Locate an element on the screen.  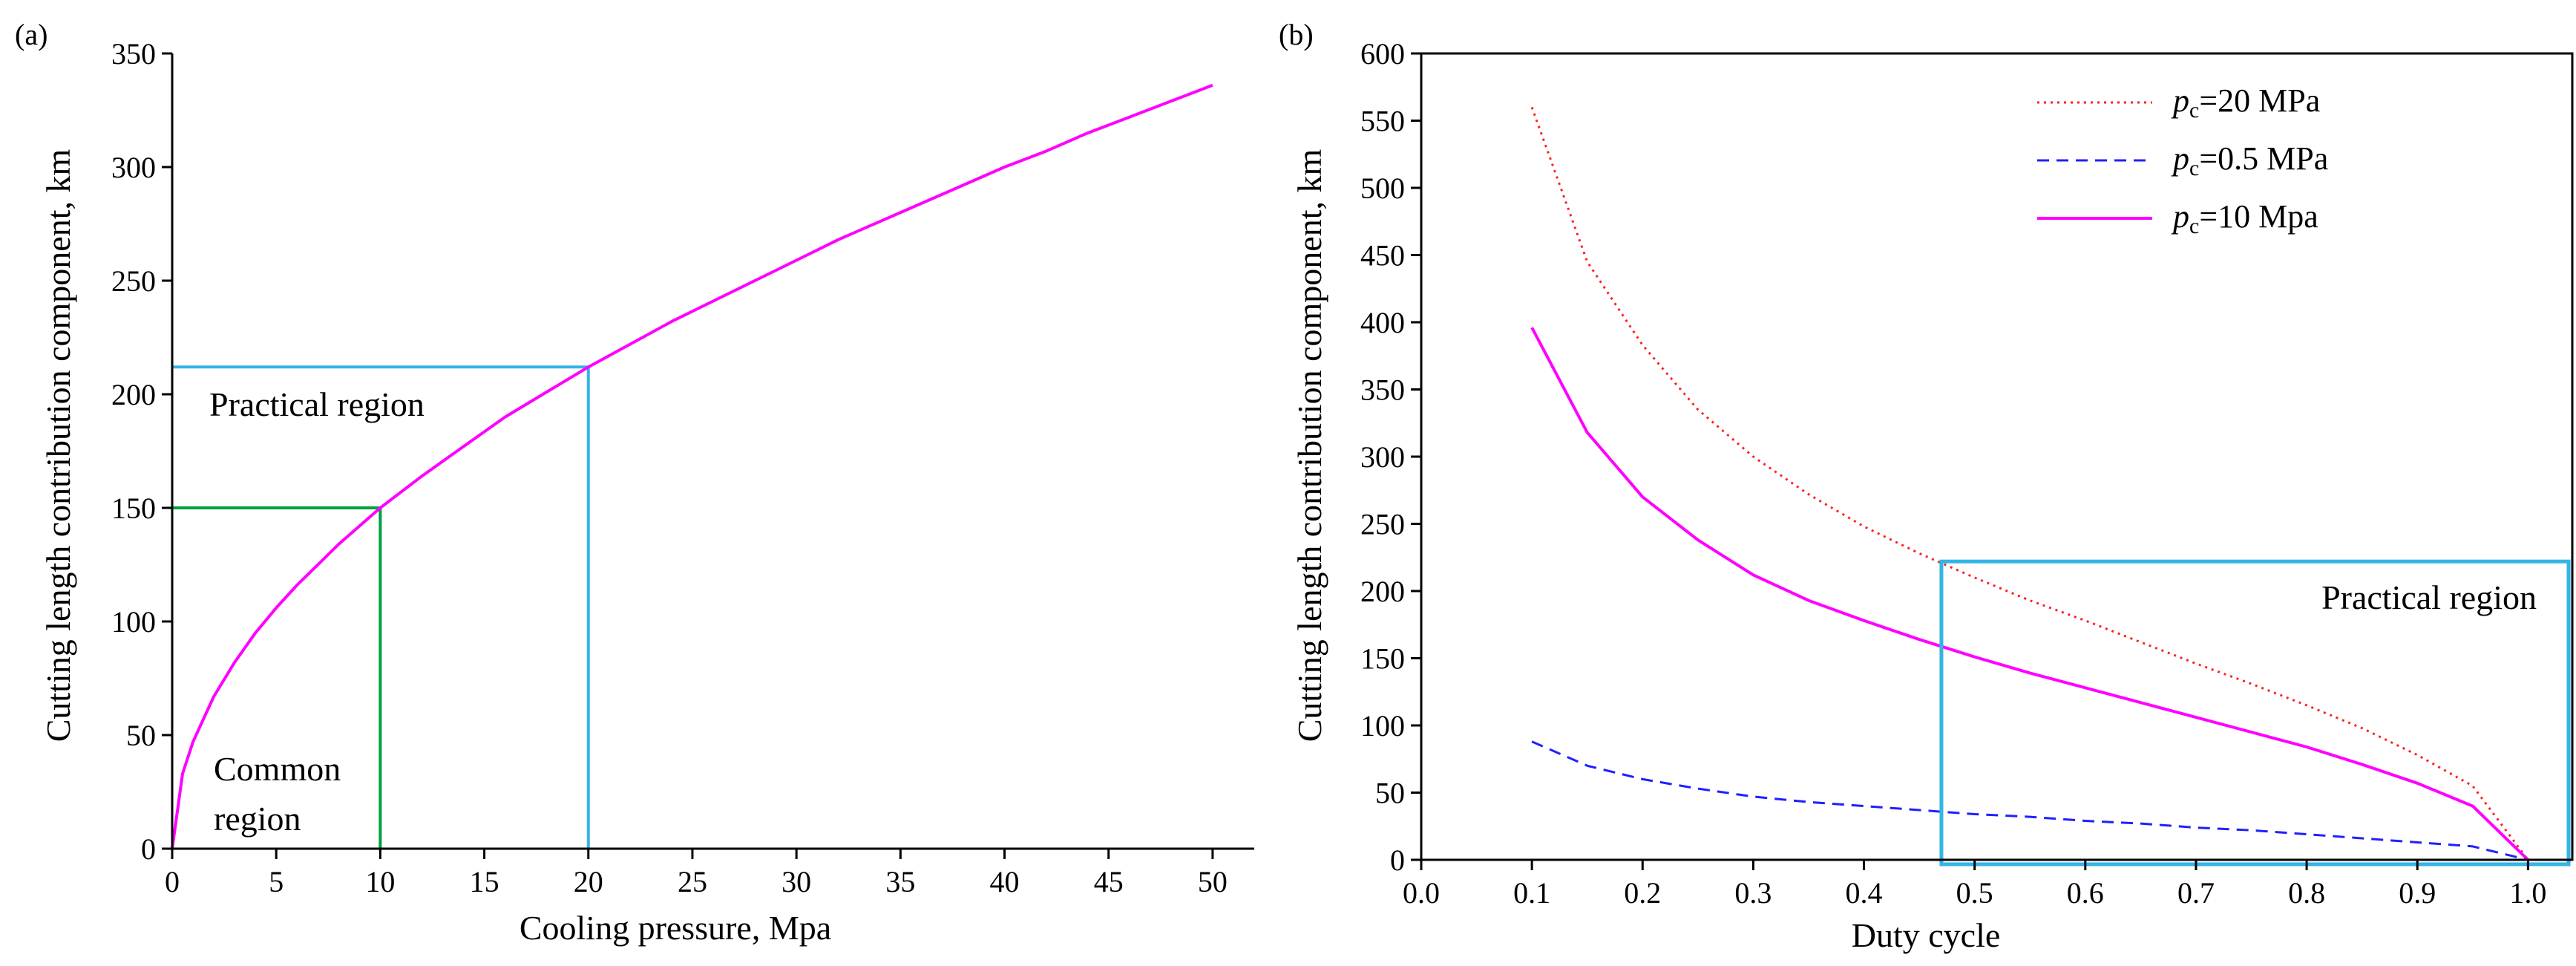
panel-b-practical-region: Practical region is located at coordinates (2255, 713).